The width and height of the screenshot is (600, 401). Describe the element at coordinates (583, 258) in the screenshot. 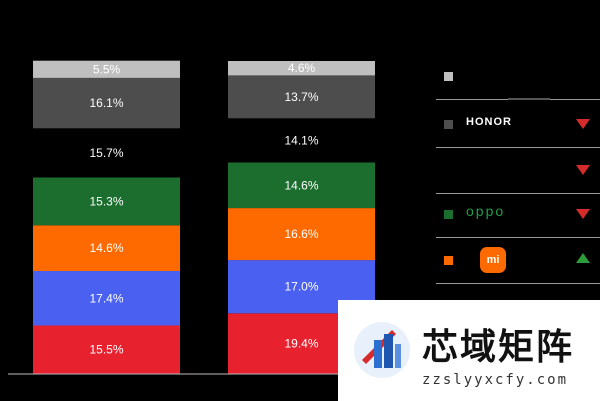

I see `trend-up-icon` at that location.